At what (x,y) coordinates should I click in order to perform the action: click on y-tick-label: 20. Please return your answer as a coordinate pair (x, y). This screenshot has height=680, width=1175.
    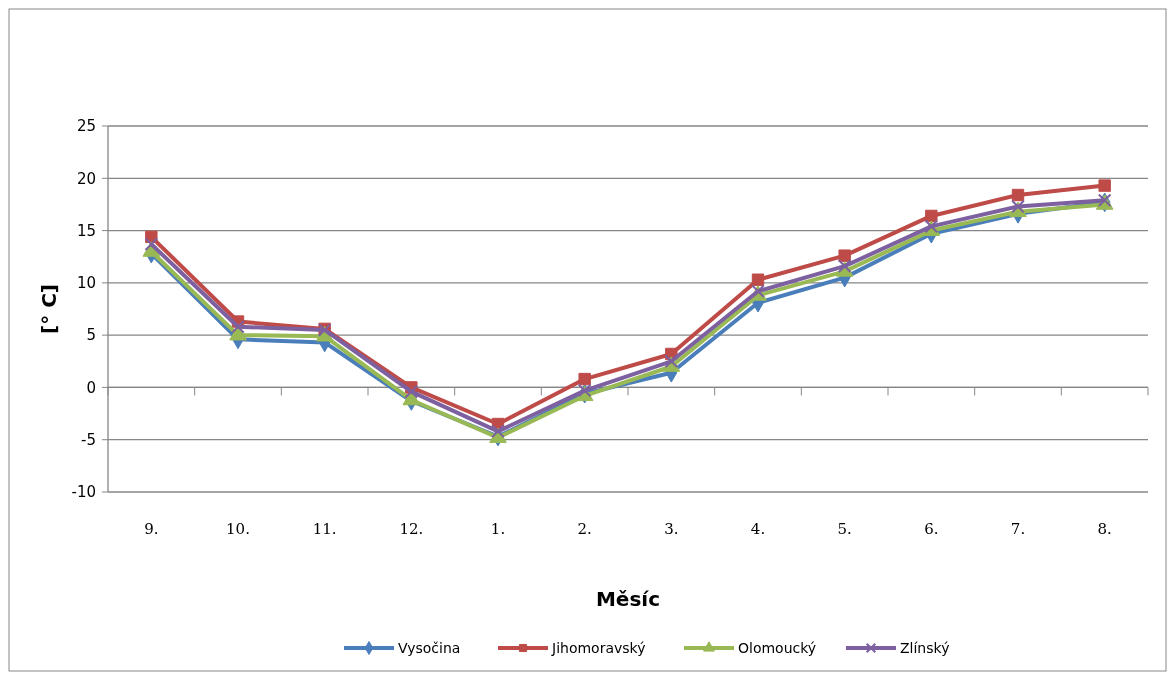
    Looking at the image, I should click on (86, 178).